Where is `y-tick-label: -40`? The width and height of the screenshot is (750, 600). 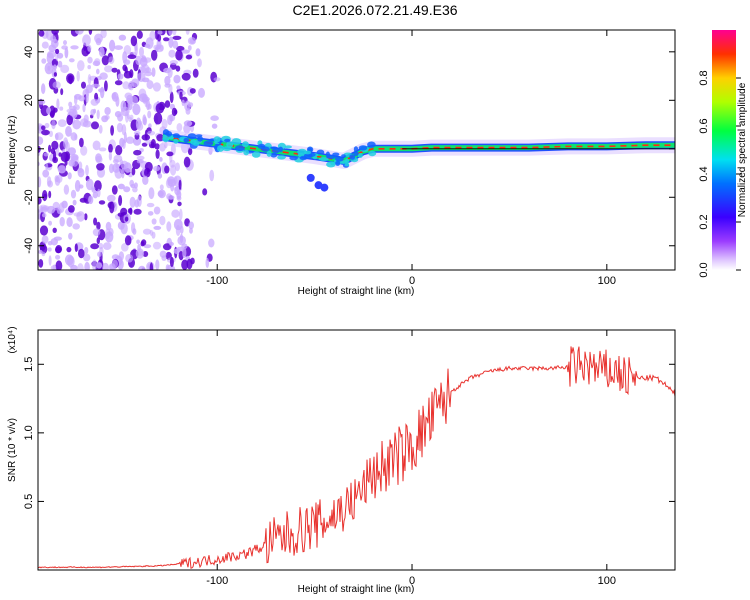
y-tick-label: -40 is located at coordinates (29, 246).